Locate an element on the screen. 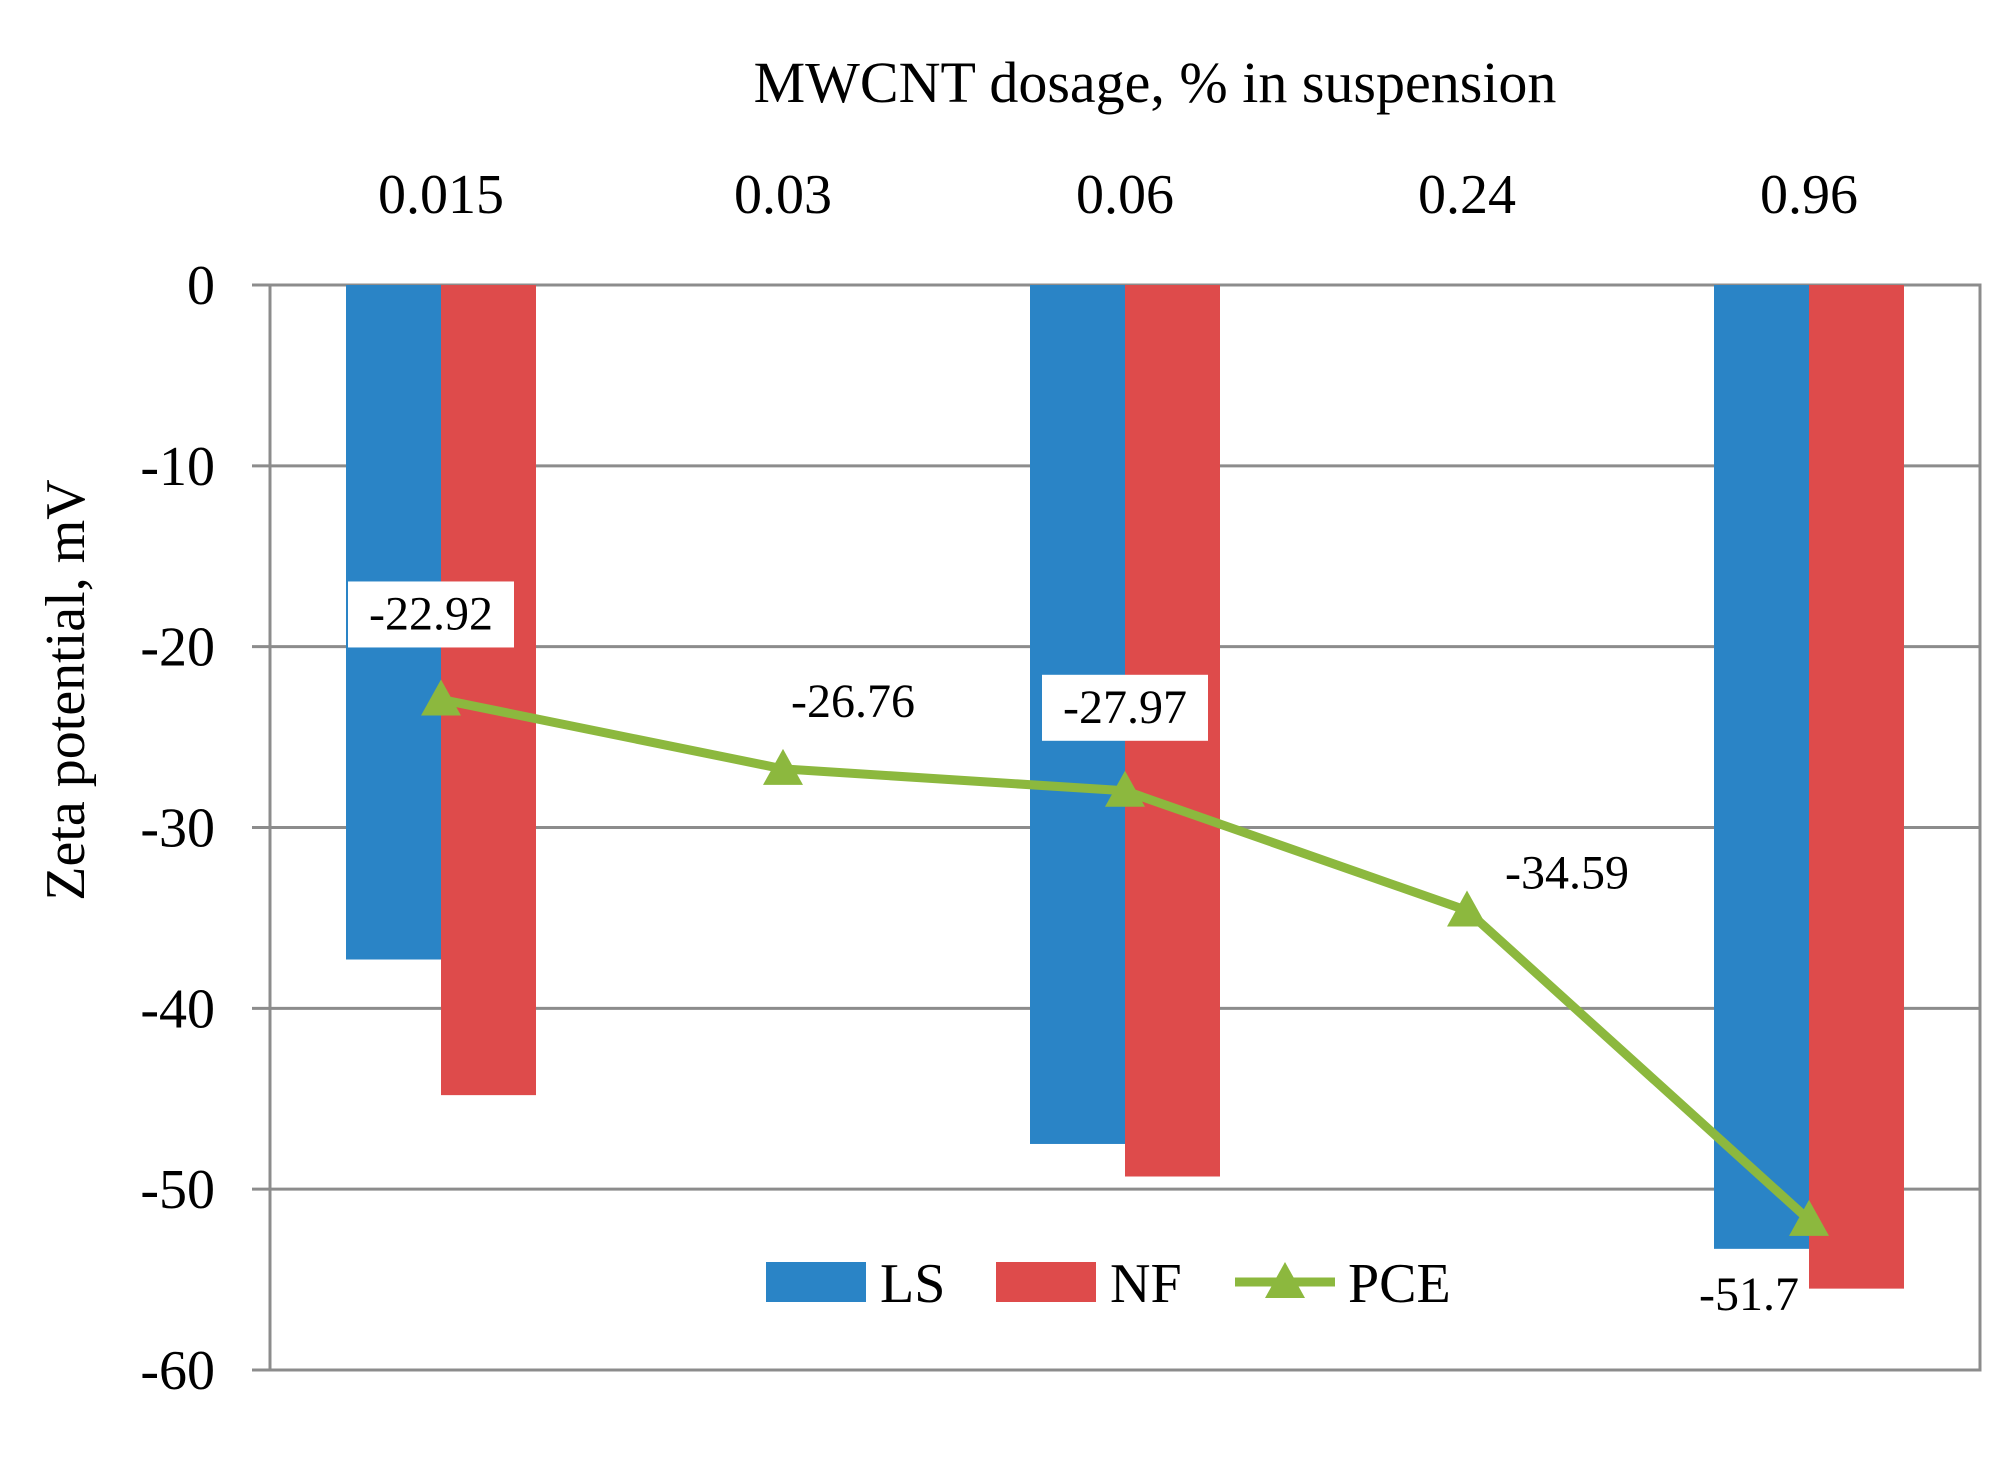  pce-data-label: -26.76 is located at coordinates (853, 701).